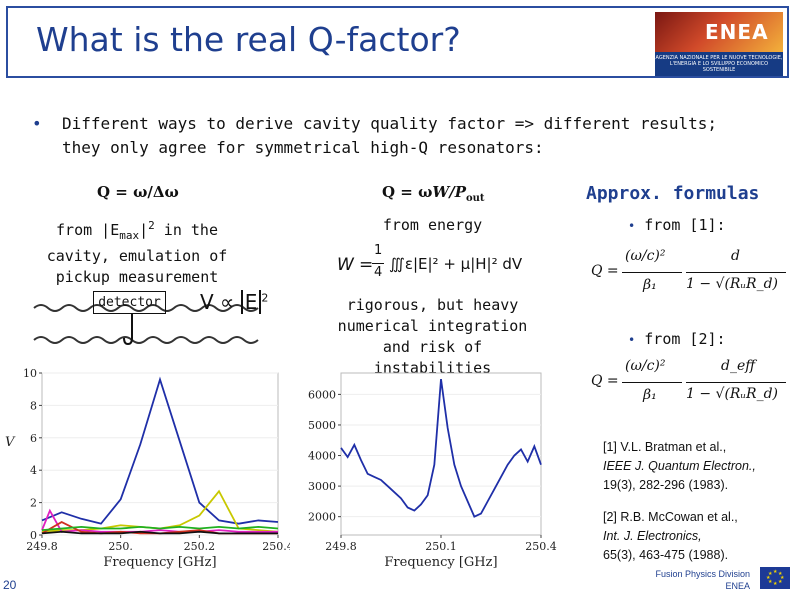 Image resolution: width=794 pixels, height=595 pixels. Describe the element at coordinates (200, 546) in the screenshot. I see `x-tick-label: 250.2` at that location.